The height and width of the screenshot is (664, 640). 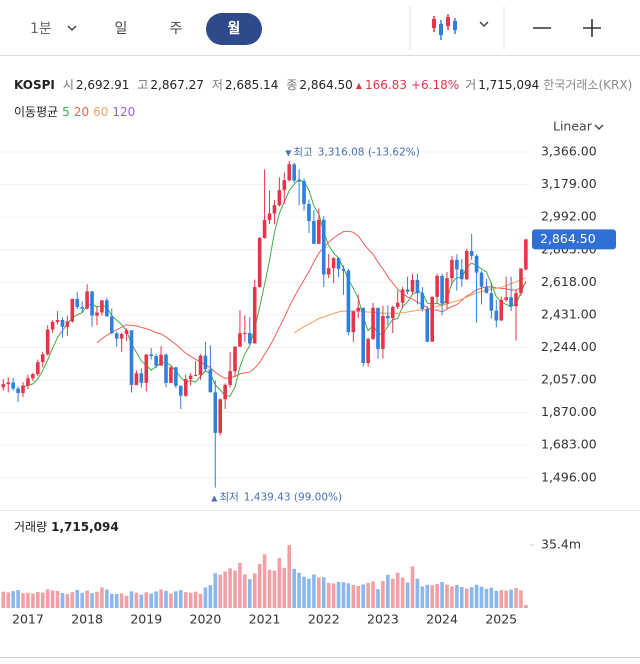 What do you see at coordinates (569, 151) in the screenshot?
I see `y-tick-label: 3,366.00` at bounding box center [569, 151].